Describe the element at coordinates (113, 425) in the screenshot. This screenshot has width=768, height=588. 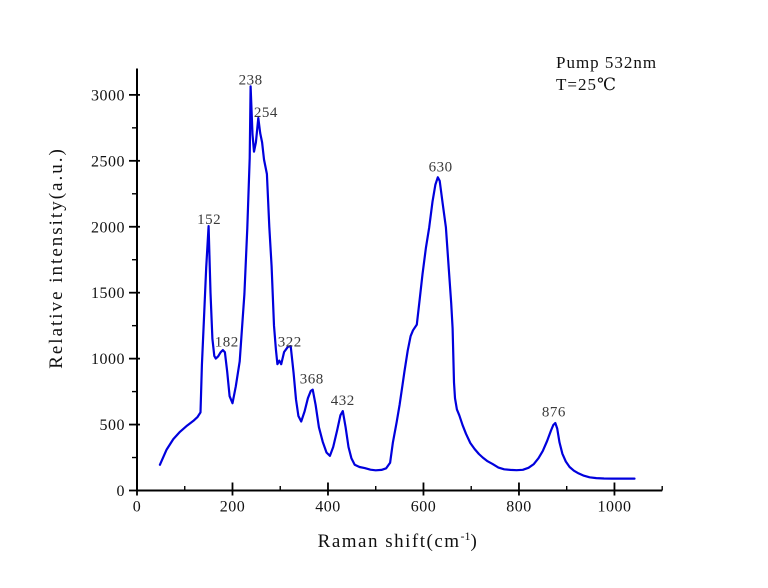
I see `y-tick-label: 500` at that location.